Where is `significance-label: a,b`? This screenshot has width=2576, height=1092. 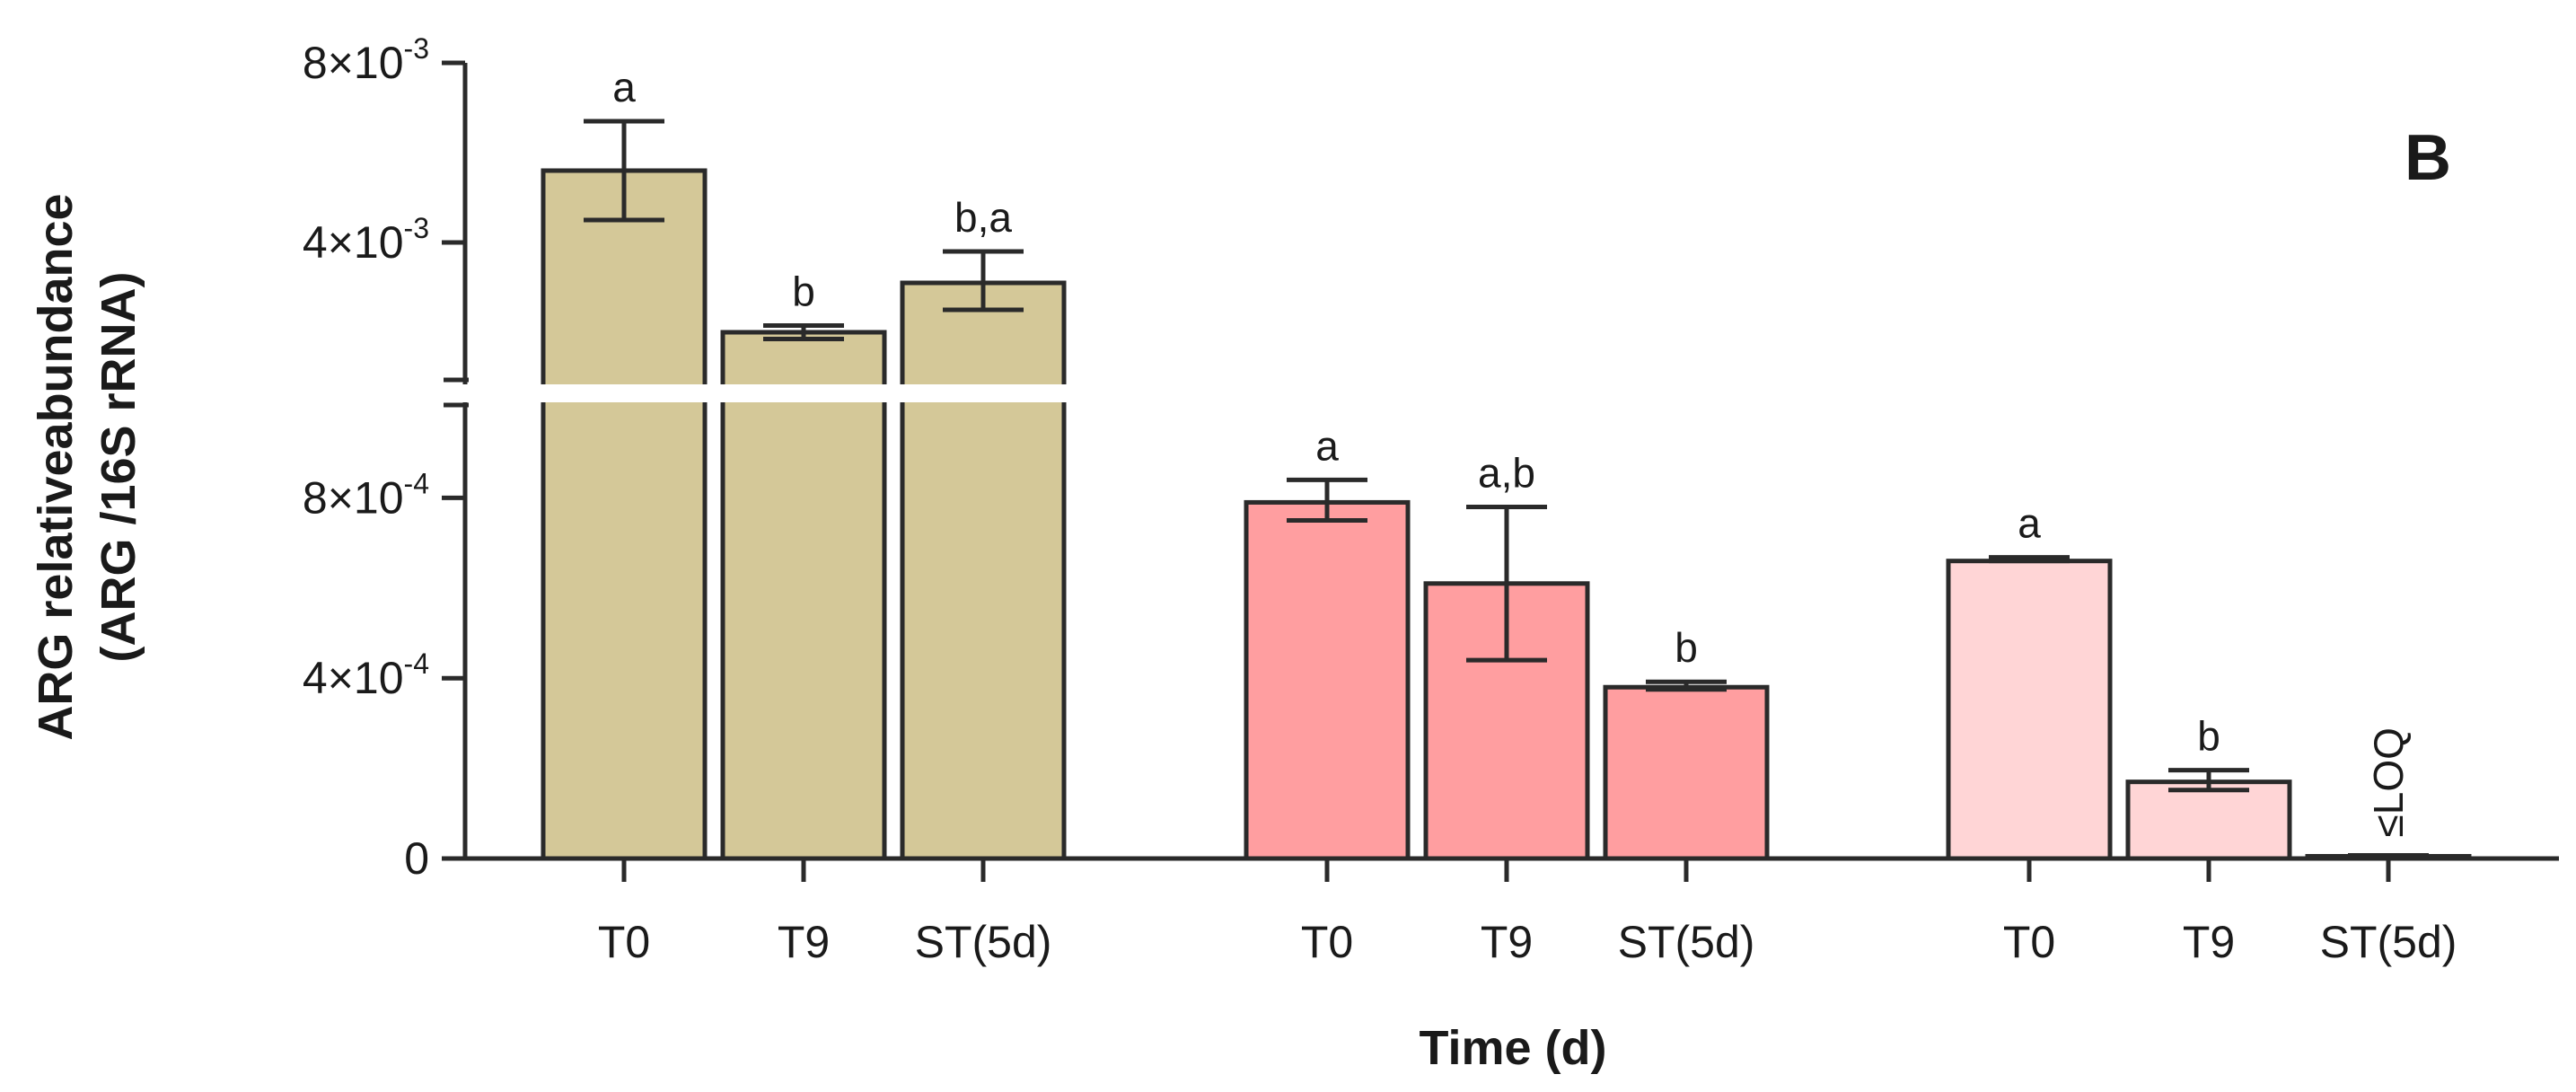
significance-label: a,b is located at coordinates (1506, 472).